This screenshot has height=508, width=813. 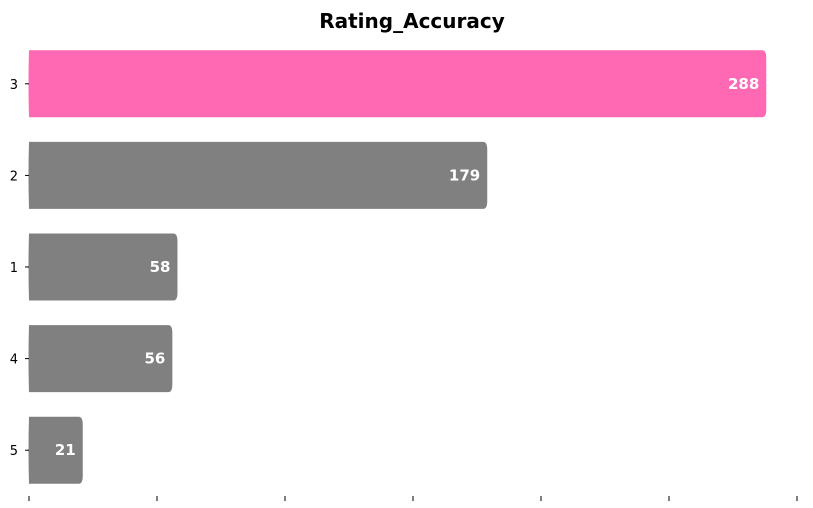 What do you see at coordinates (14, 176) in the screenshot?
I see `y-tick-label-2: 2` at bounding box center [14, 176].